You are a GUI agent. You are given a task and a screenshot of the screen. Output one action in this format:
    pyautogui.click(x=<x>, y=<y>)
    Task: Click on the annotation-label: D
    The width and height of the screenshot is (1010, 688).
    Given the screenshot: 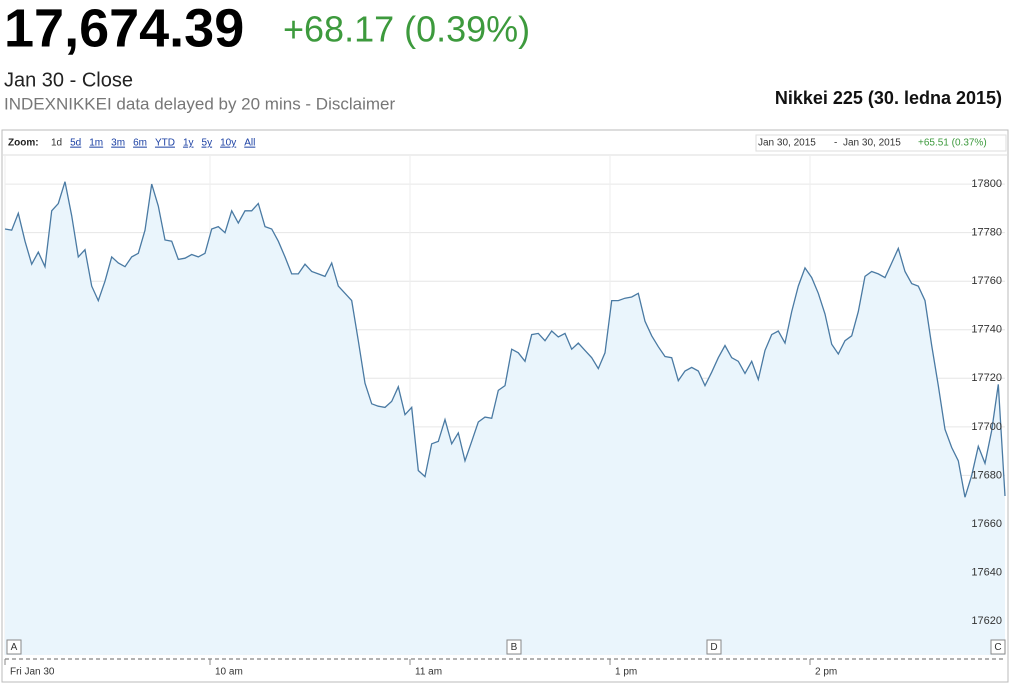 What is the action you would take?
    pyautogui.click(x=713, y=647)
    